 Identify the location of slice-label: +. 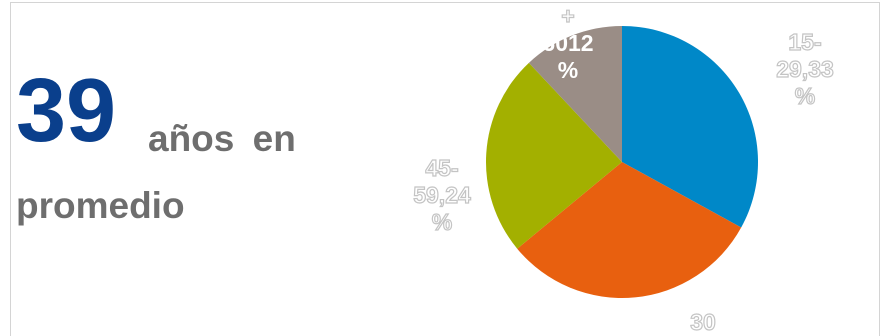
(567, 16).